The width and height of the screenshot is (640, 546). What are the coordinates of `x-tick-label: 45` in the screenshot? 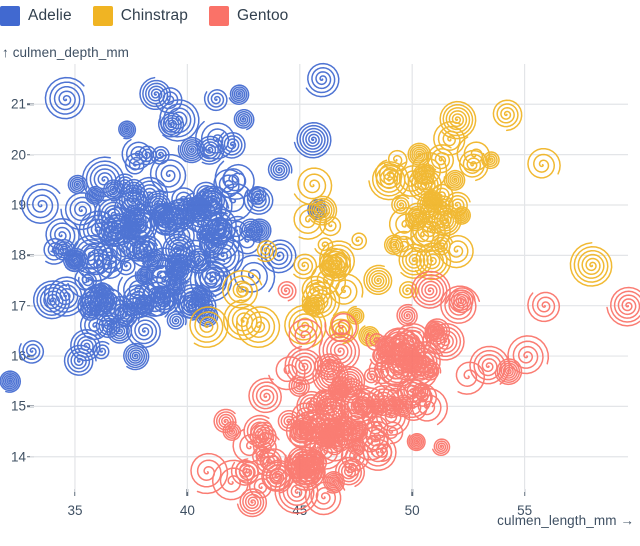 It's located at (300, 510).